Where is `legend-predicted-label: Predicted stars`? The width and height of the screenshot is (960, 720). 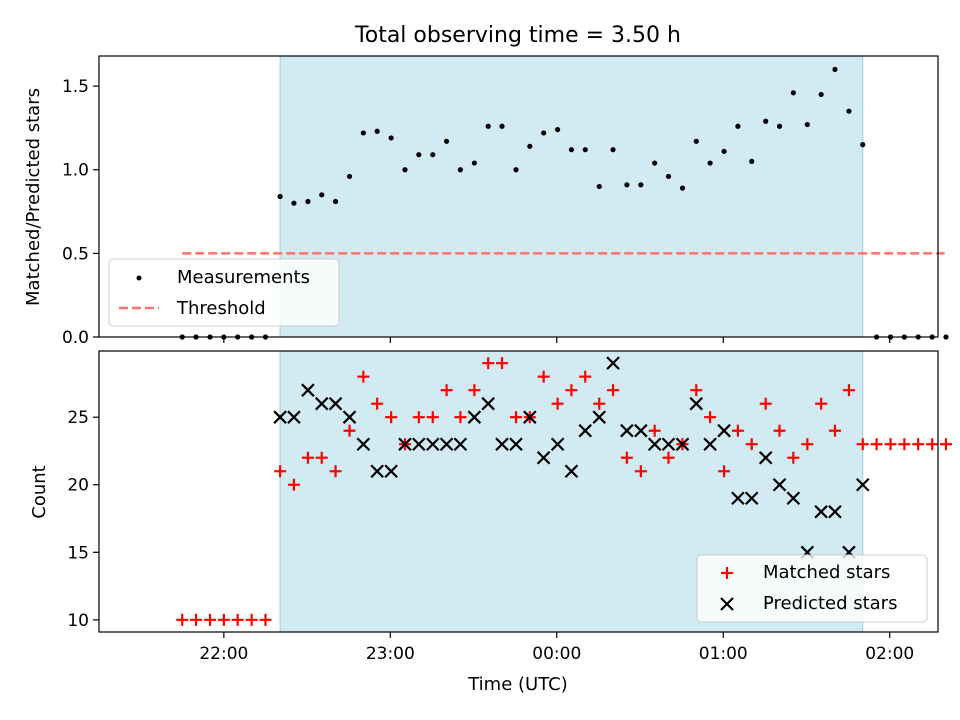 legend-predicted-label: Predicted stars is located at coordinates (830, 603).